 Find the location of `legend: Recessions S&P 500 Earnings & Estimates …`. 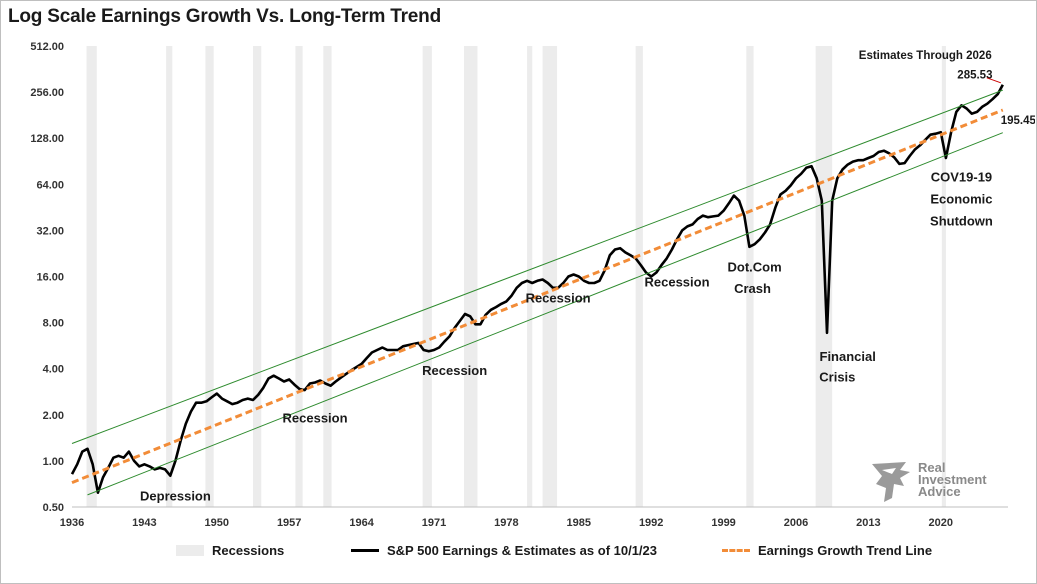

legend: Recessions S&P 500 Earnings & Estimates … is located at coordinates (517, 553).